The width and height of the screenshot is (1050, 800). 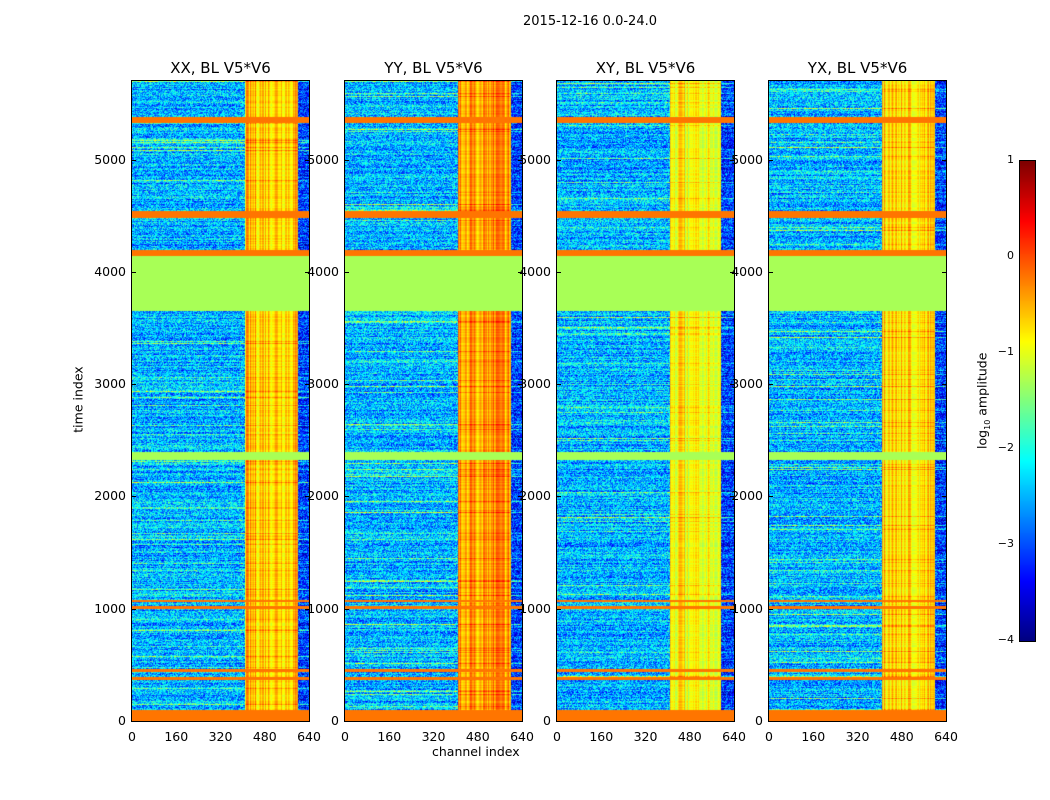 What do you see at coordinates (1010, 255) in the screenshot?
I see `colorbar-tick-label: 0` at bounding box center [1010, 255].